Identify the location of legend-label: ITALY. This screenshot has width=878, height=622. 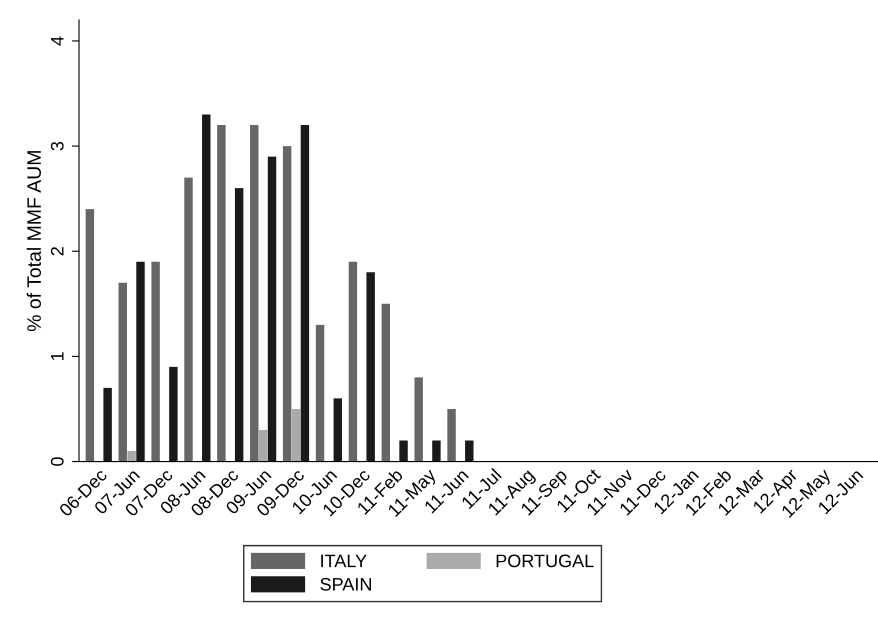
(344, 561).